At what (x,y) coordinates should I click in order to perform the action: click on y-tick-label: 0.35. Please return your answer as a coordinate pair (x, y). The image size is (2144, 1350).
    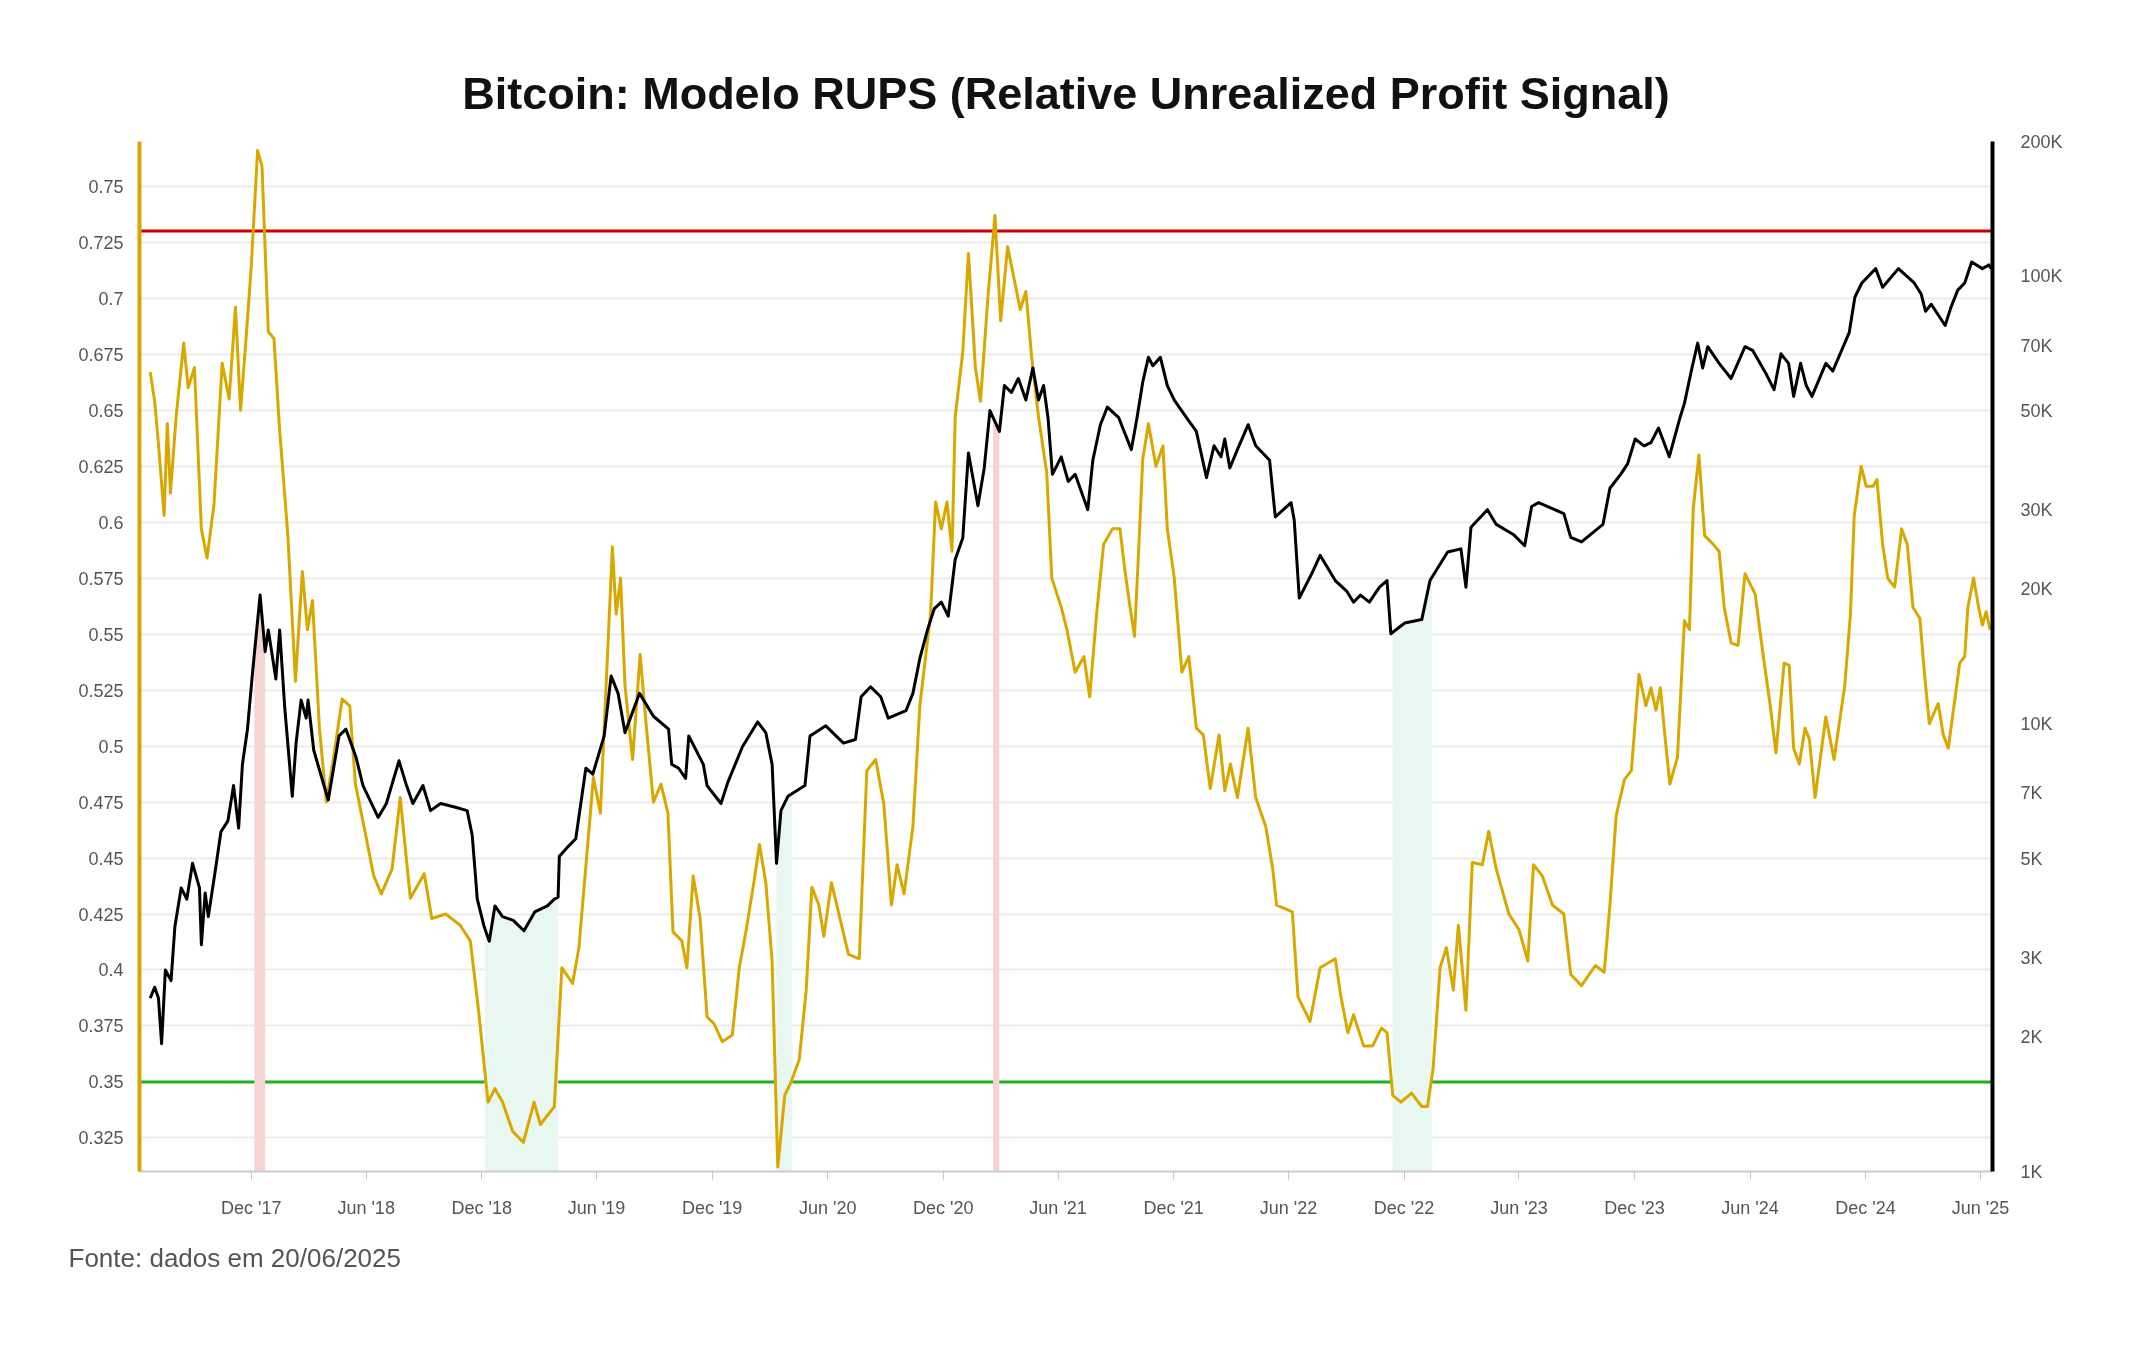
    Looking at the image, I should click on (106, 1082).